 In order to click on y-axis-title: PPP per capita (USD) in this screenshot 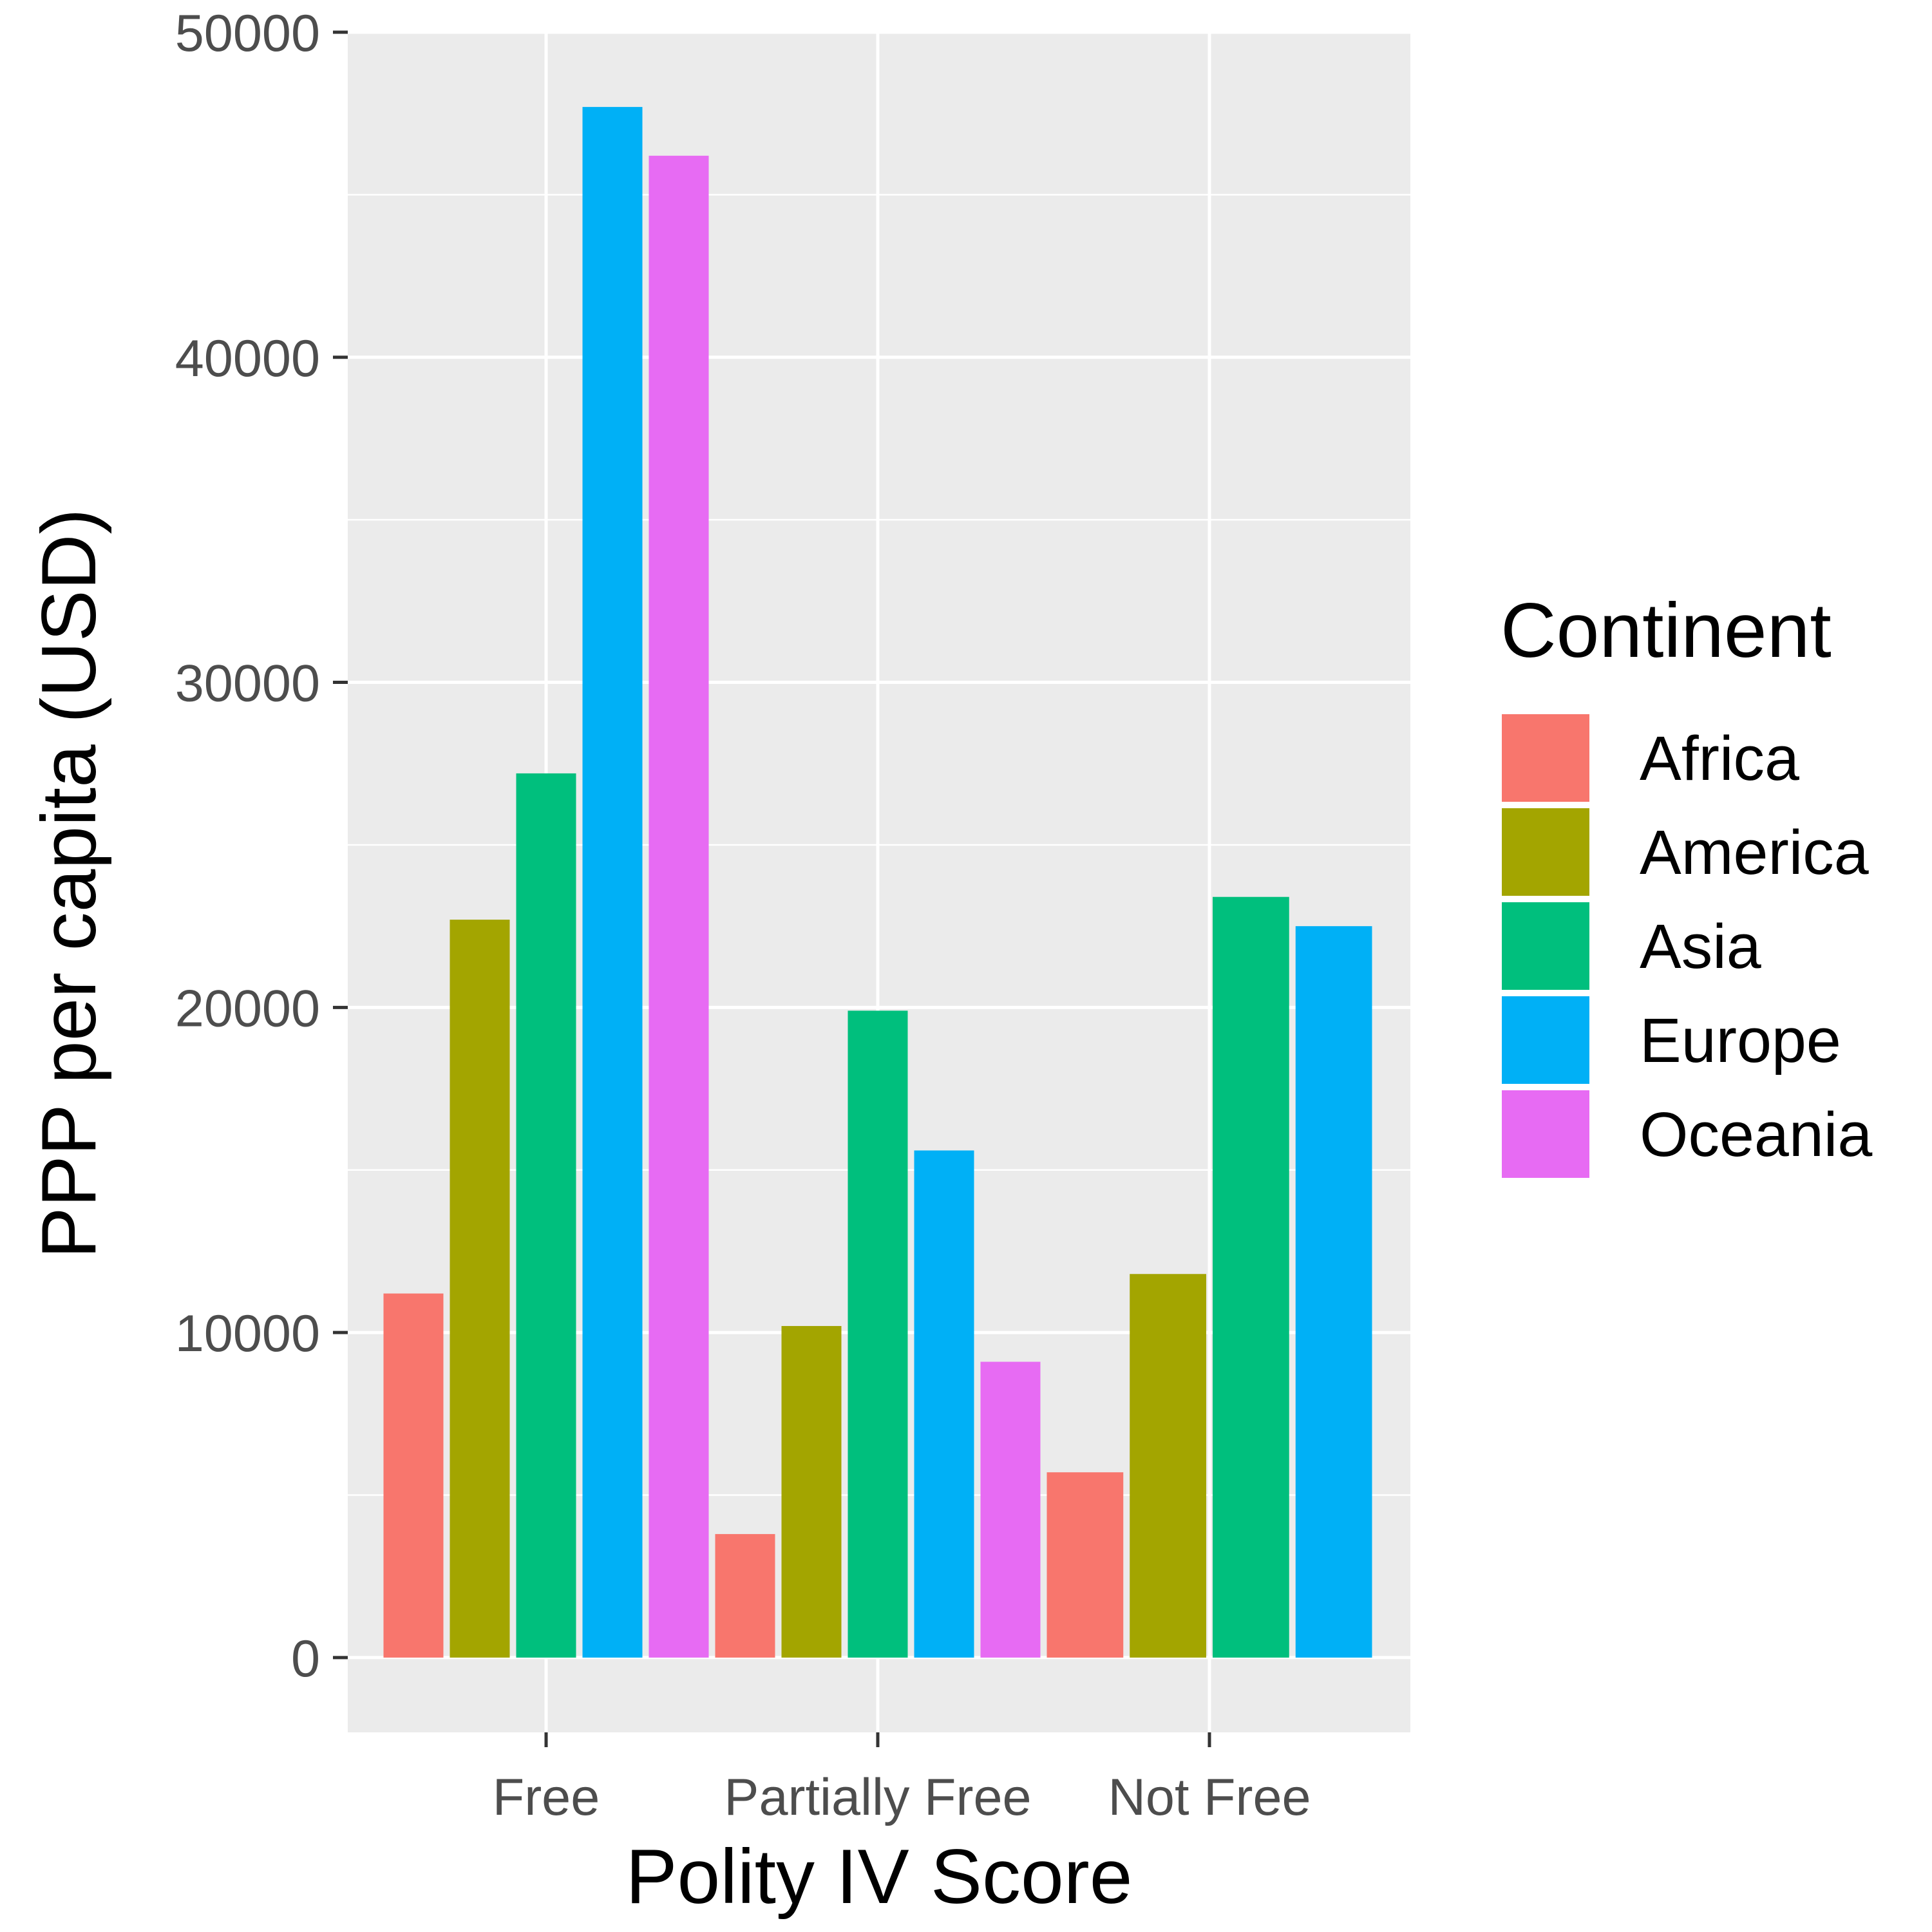, I will do `click(69, 884)`.